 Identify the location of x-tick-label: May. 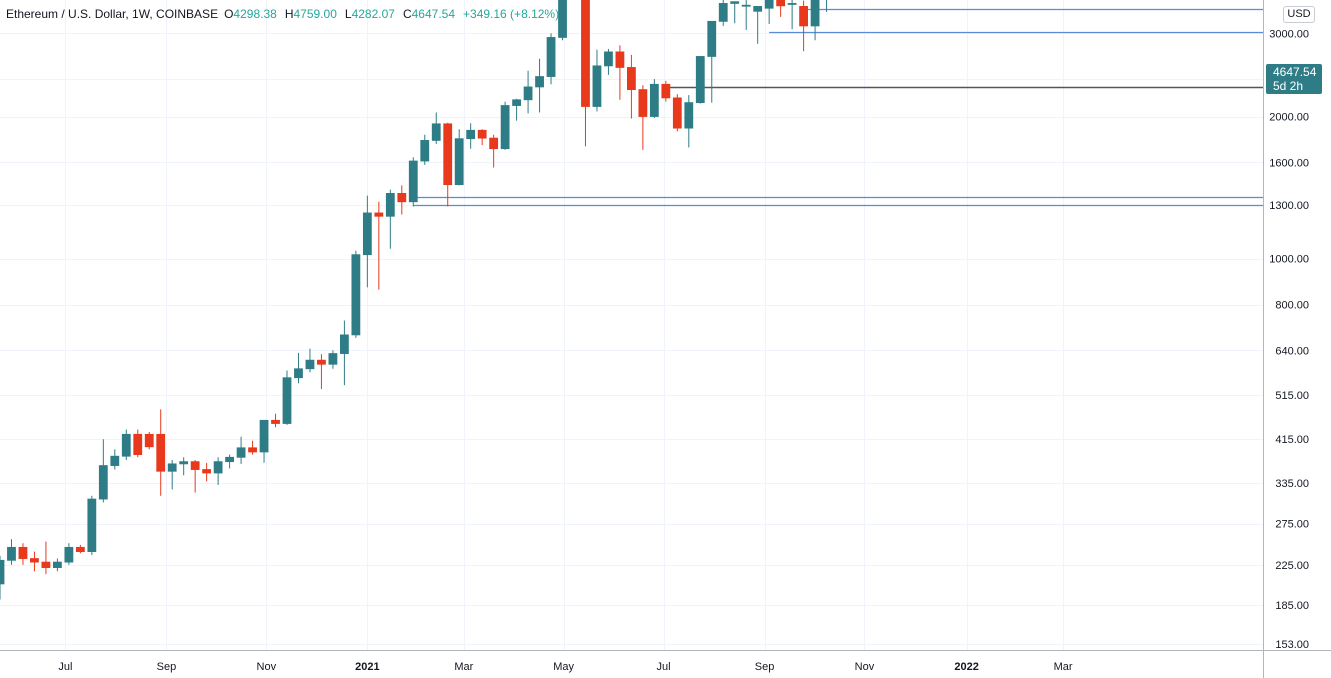
(563, 667).